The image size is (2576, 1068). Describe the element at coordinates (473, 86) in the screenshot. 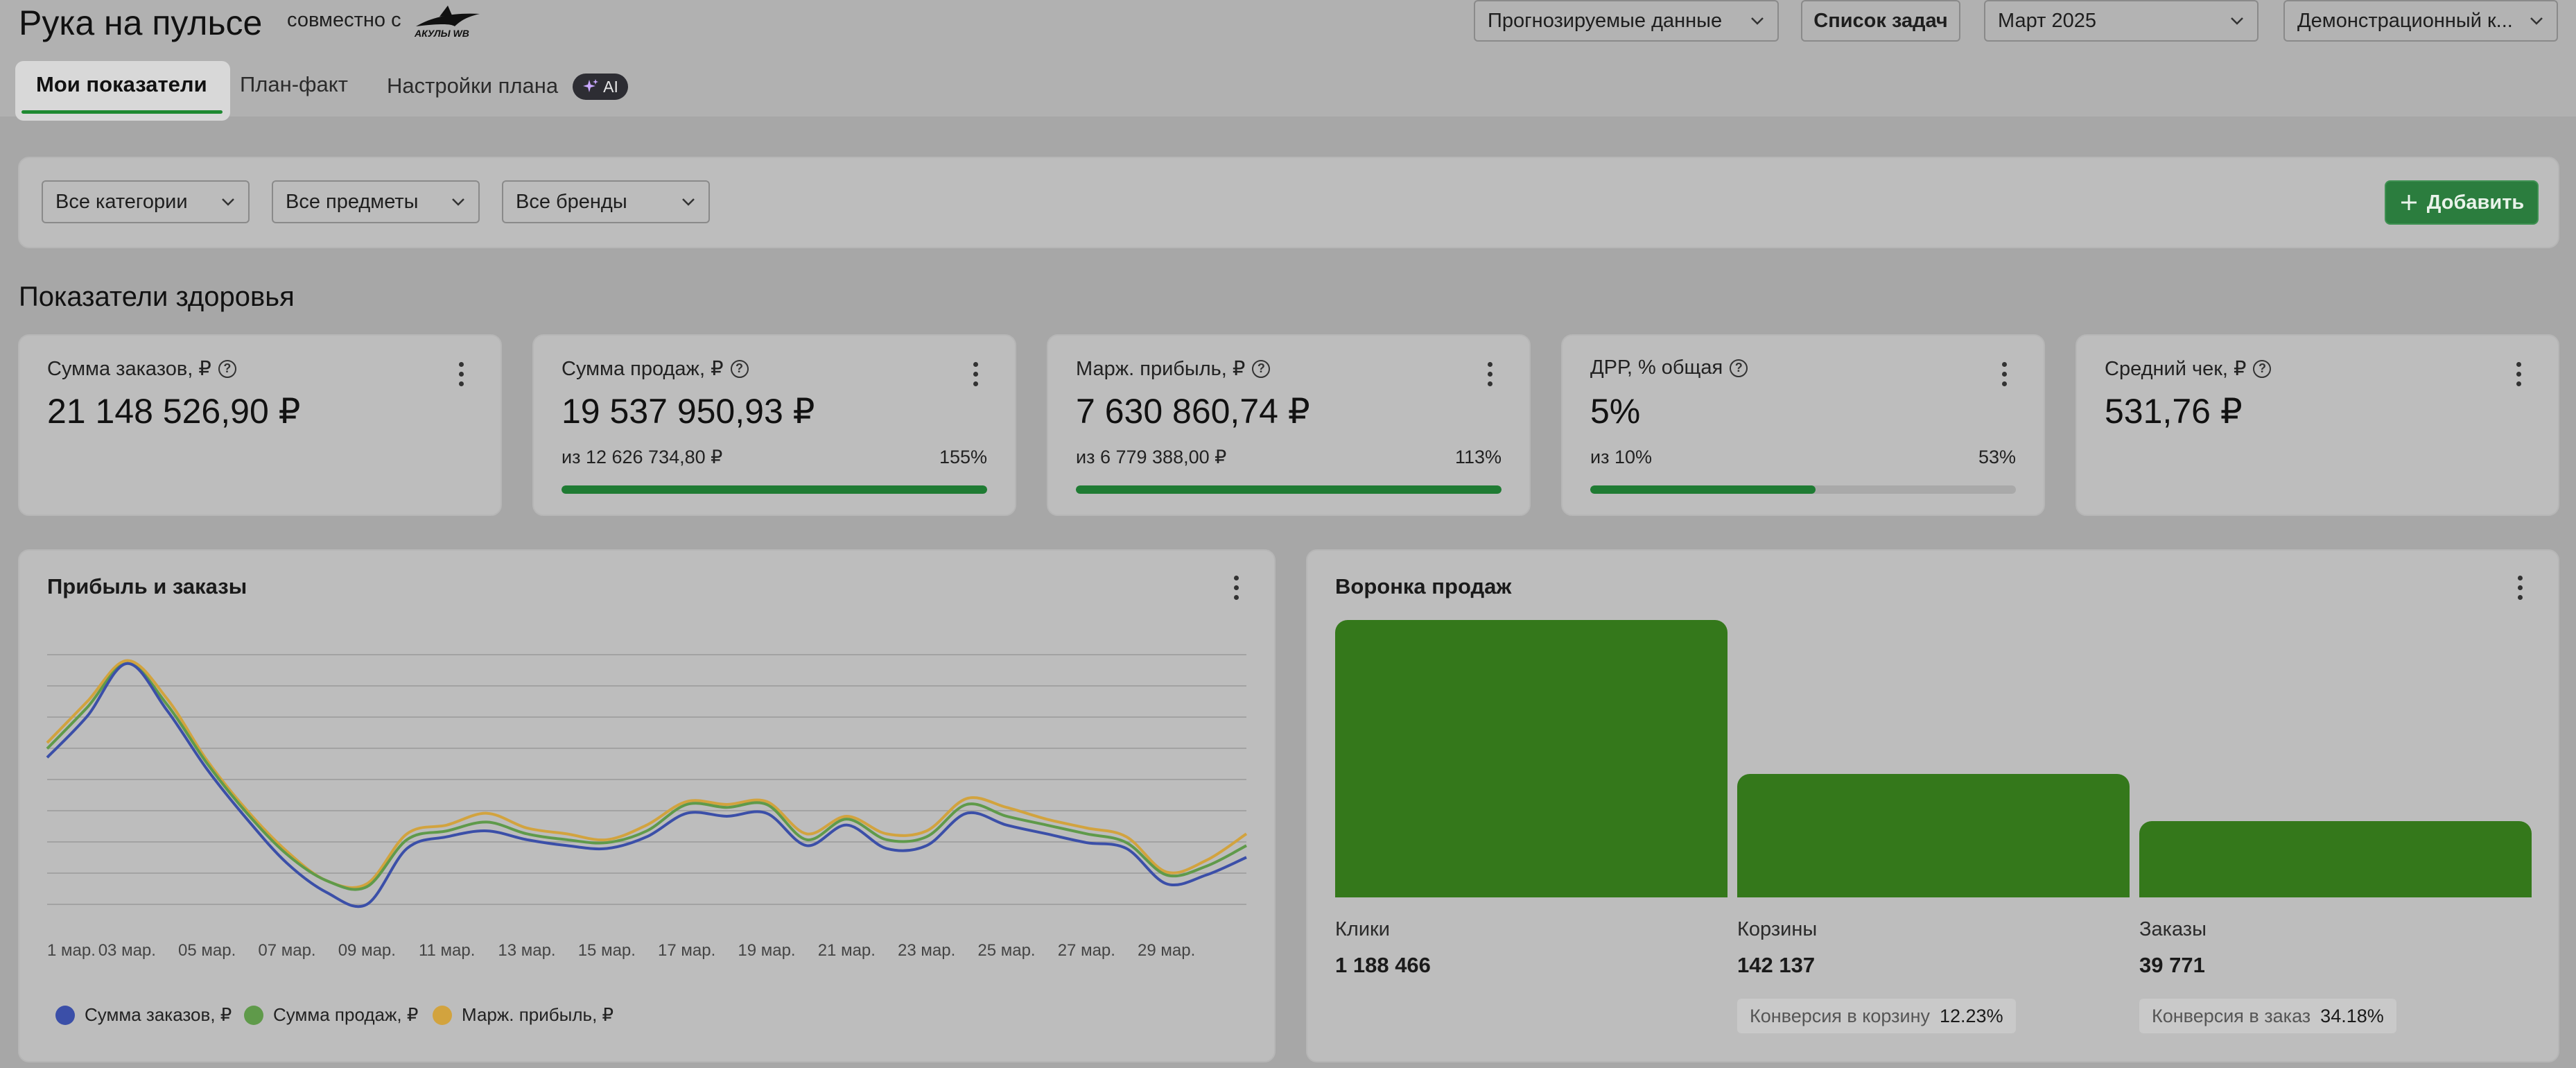

I see `tab-plan-settings: Настройки плана` at that location.